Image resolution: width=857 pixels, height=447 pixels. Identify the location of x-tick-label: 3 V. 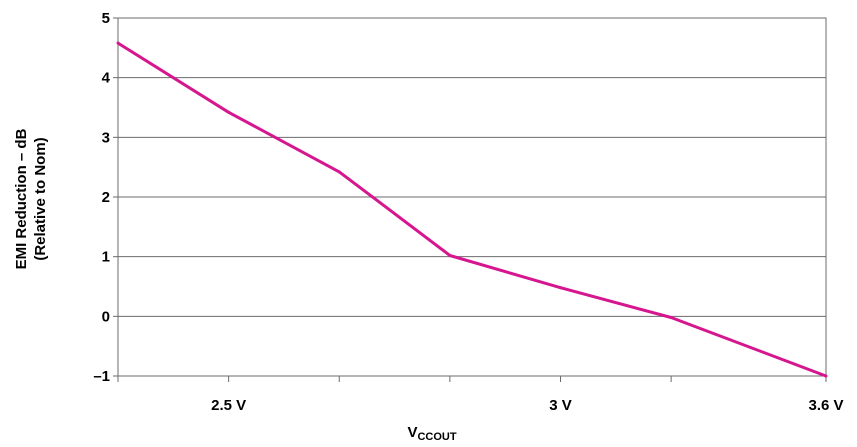
(560, 405).